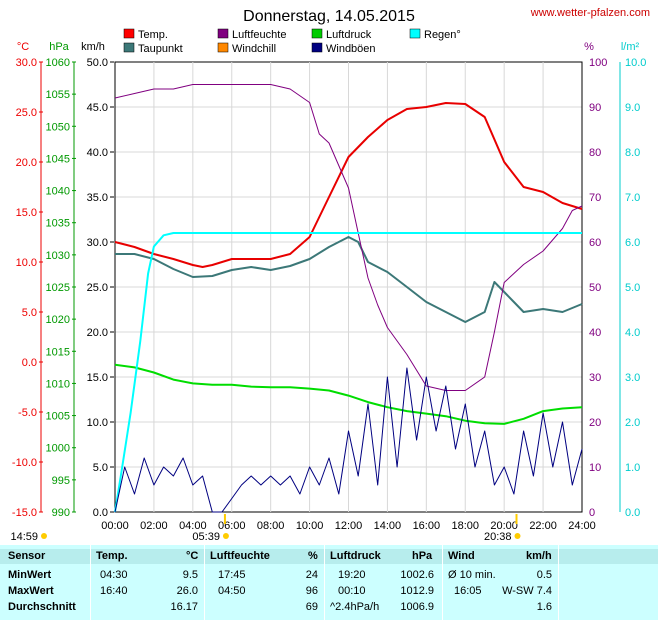 This screenshot has width=658, height=620. Describe the element at coordinates (24, 537) in the screenshot. I see `daylight-label: 14:59` at that location.